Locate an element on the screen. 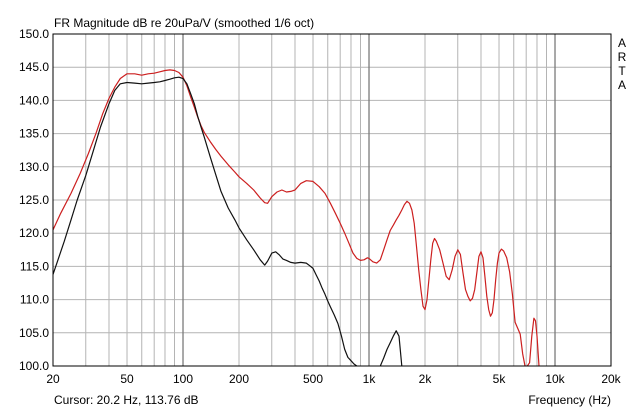 The width and height of the screenshot is (636, 416). y-tick-label: 125.0 is located at coordinates (34, 200).